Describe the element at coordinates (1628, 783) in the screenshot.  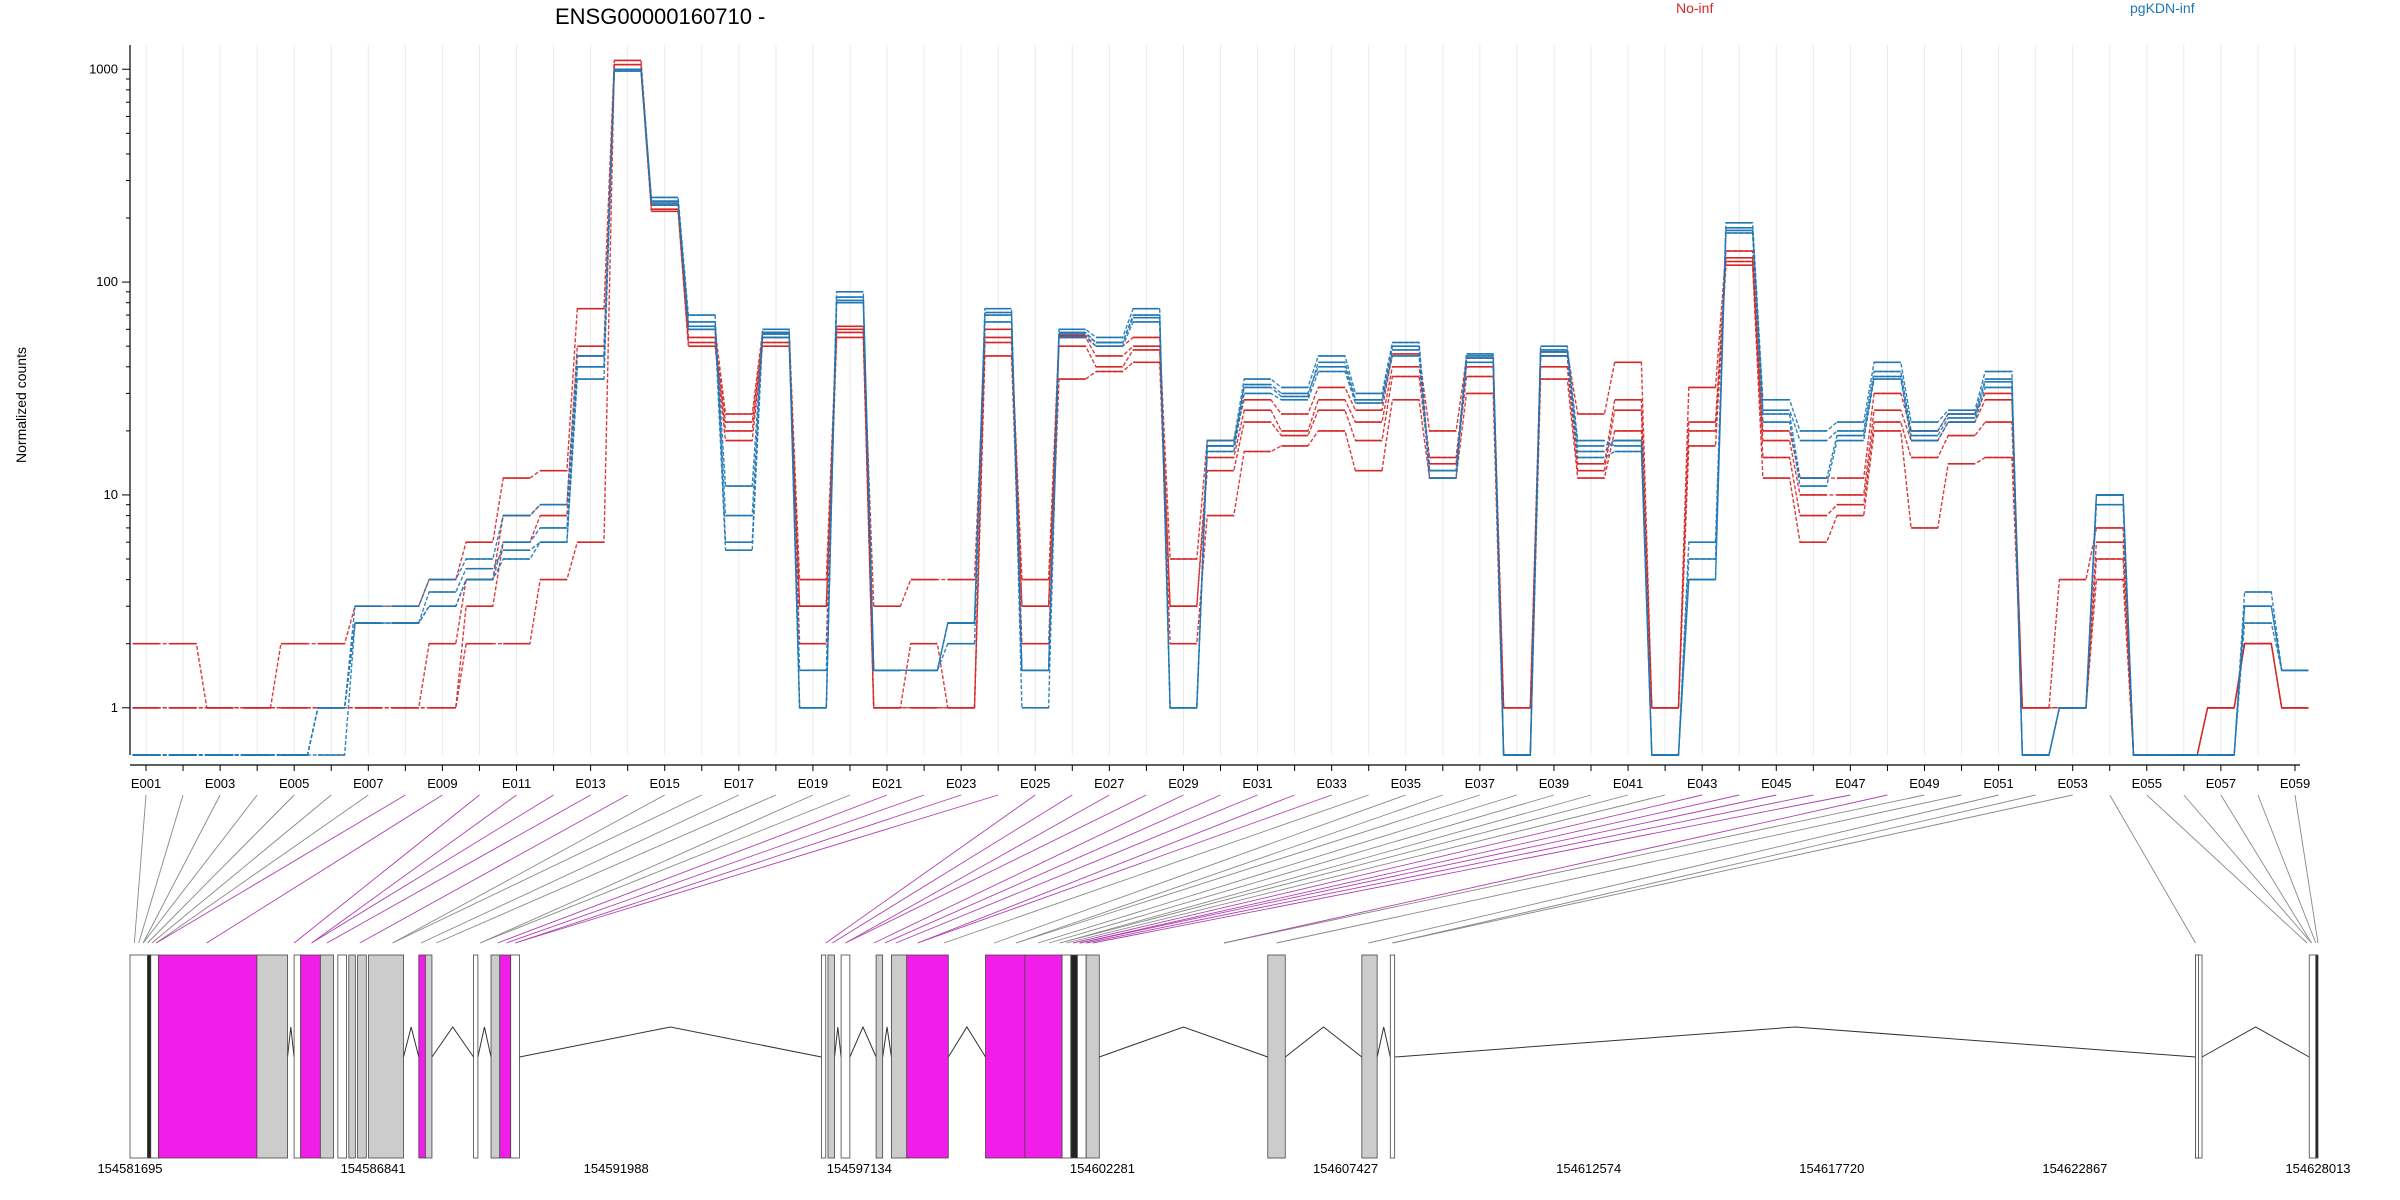
I see `x-tick-label: E041` at that location.